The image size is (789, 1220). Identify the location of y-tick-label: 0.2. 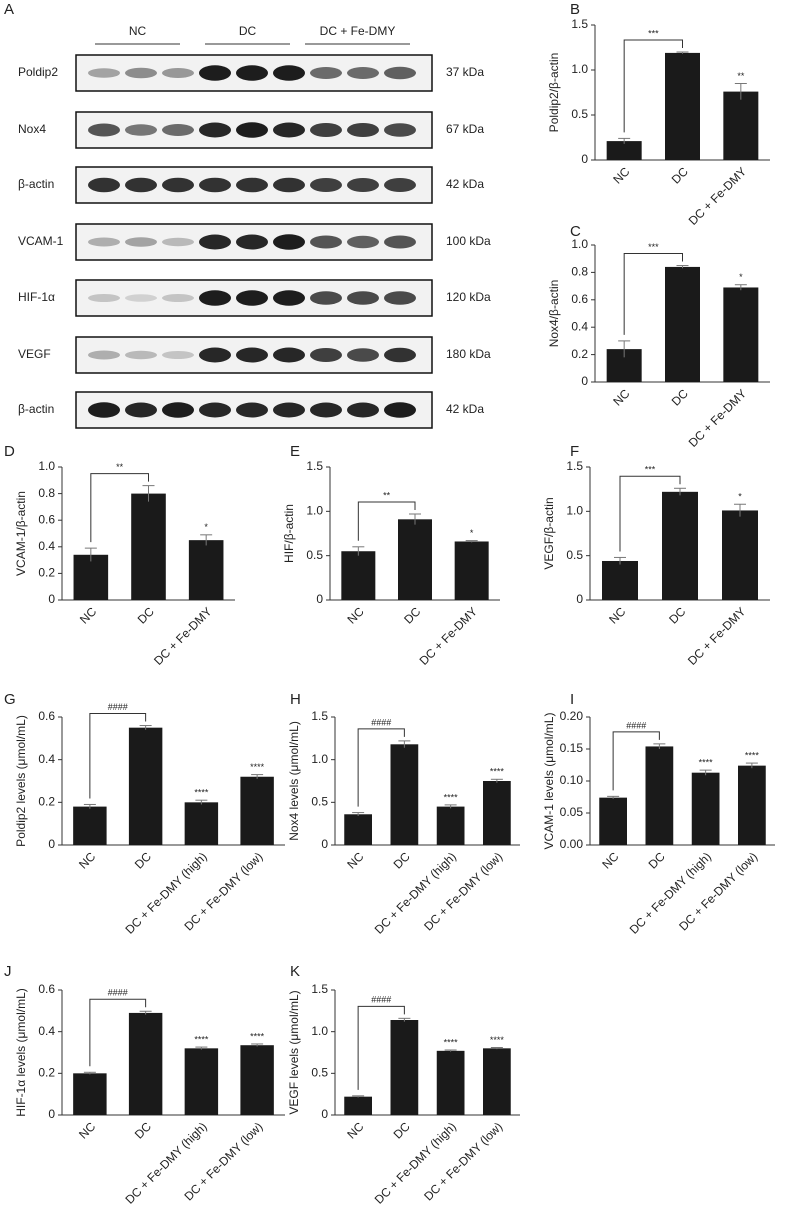
(579, 354).